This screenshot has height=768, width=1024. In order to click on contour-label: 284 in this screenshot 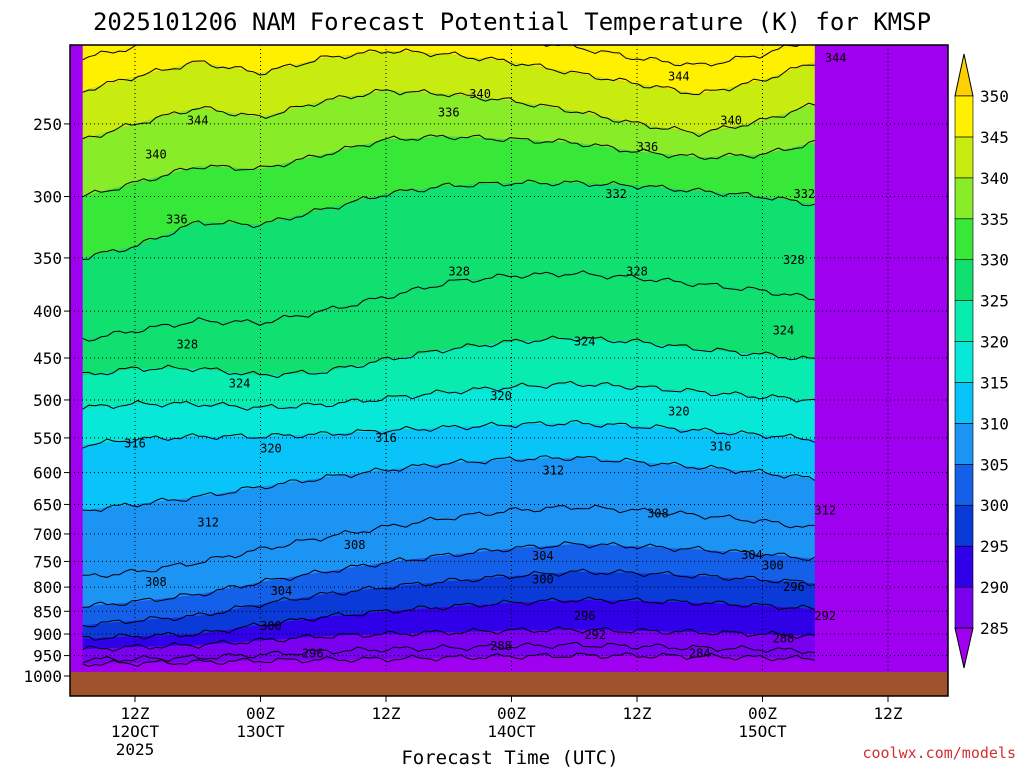, I will do `click(700, 653)`.